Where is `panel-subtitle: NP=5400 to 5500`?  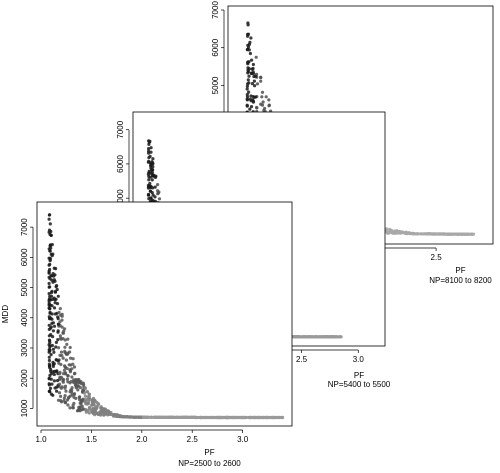
panel-subtitle: NP=5400 to 5500 is located at coordinates (359, 384).